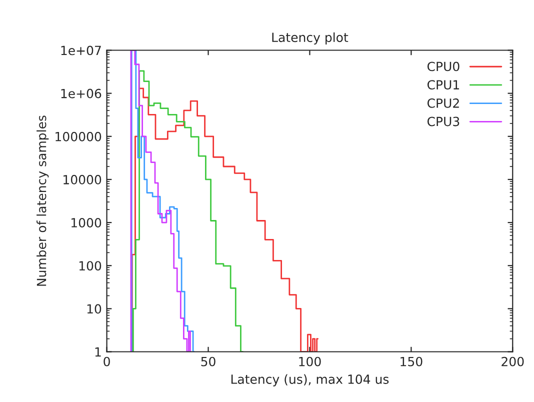 The width and height of the screenshot is (534, 402). Describe the element at coordinates (90, 266) in the screenshot. I see `y-tick-label: 100` at that location.